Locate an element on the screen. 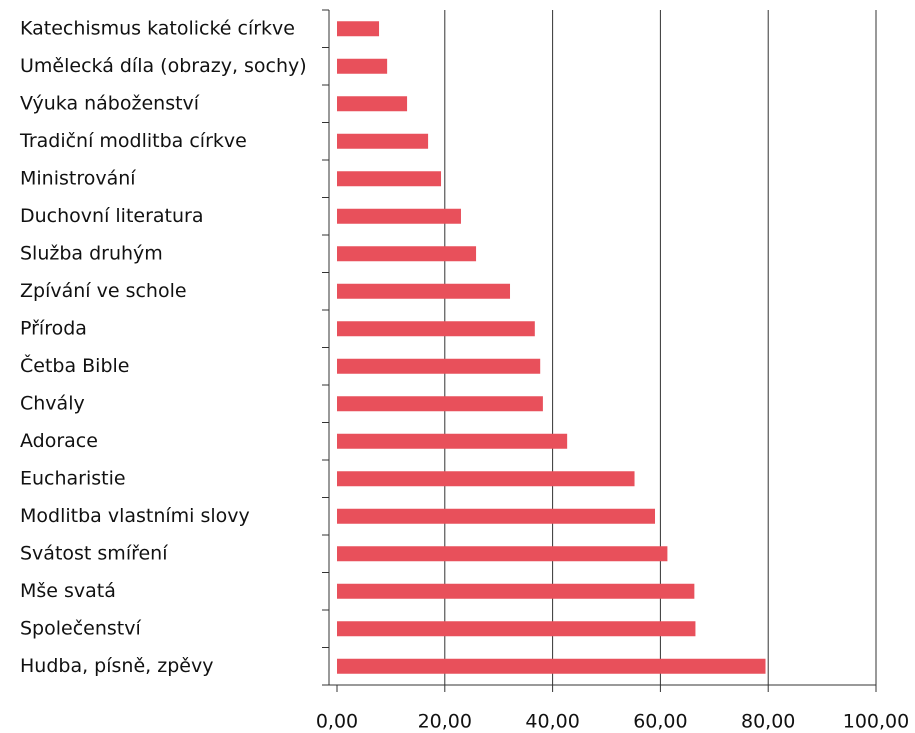 The height and width of the screenshot is (733, 915). y-tick-label: Společenství is located at coordinates (80, 628).